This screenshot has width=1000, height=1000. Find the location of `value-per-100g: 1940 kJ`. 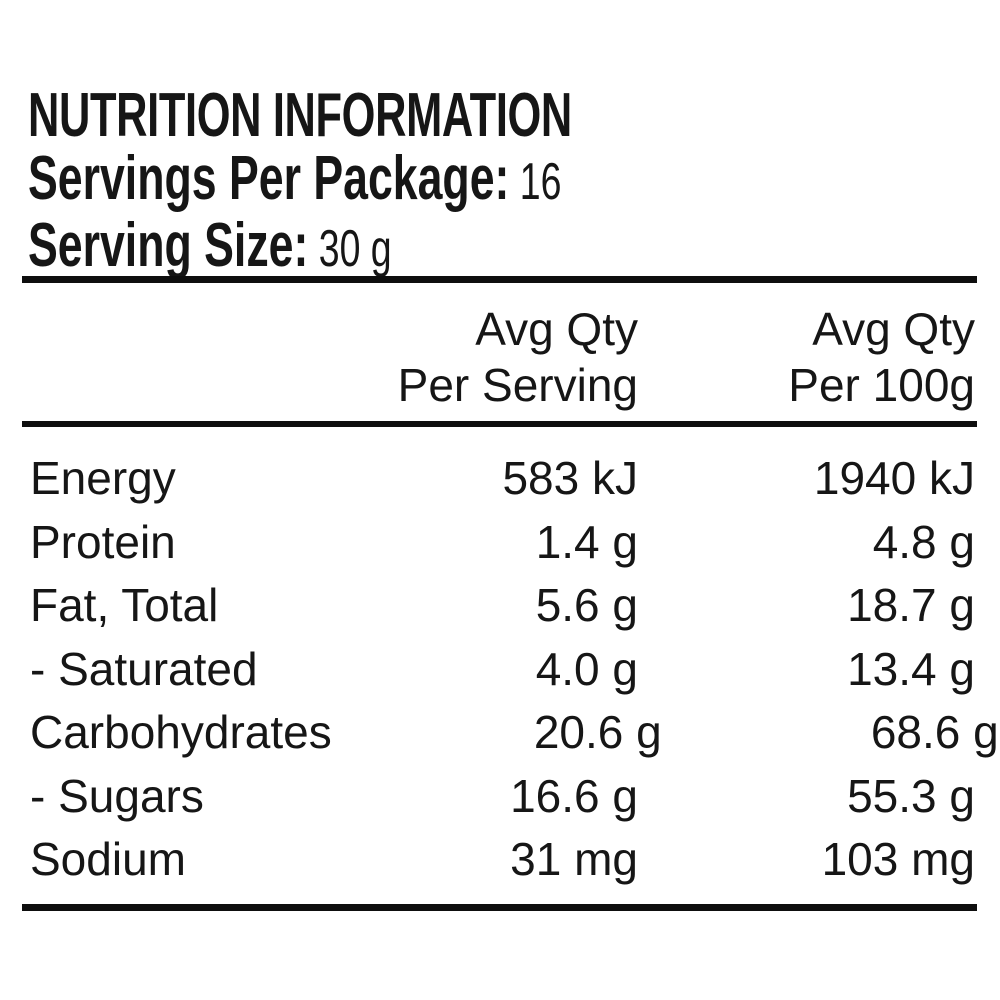

value-per-100g: 1940 kJ is located at coordinates (894, 478).